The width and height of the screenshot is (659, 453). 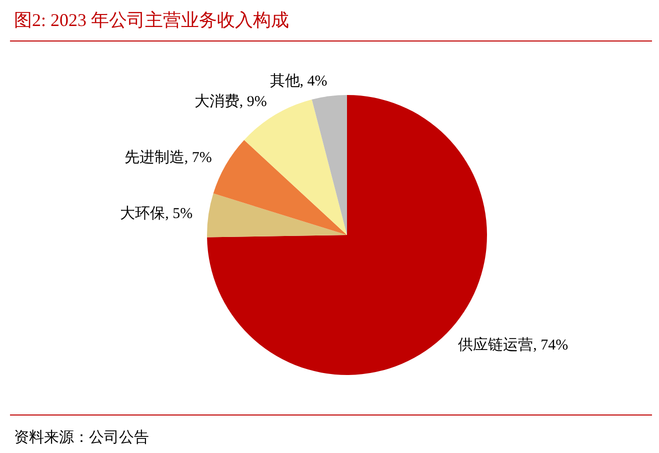 What do you see at coordinates (230, 101) in the screenshot?
I see `slice-label: 大消费, 9%` at bounding box center [230, 101].